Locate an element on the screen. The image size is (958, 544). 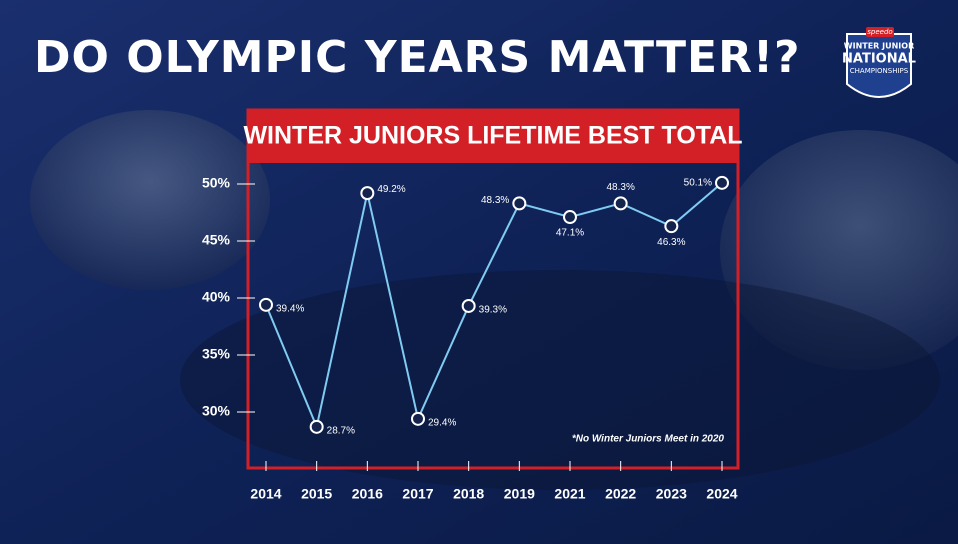
x-tick-label: 2023 is located at coordinates (671, 494).